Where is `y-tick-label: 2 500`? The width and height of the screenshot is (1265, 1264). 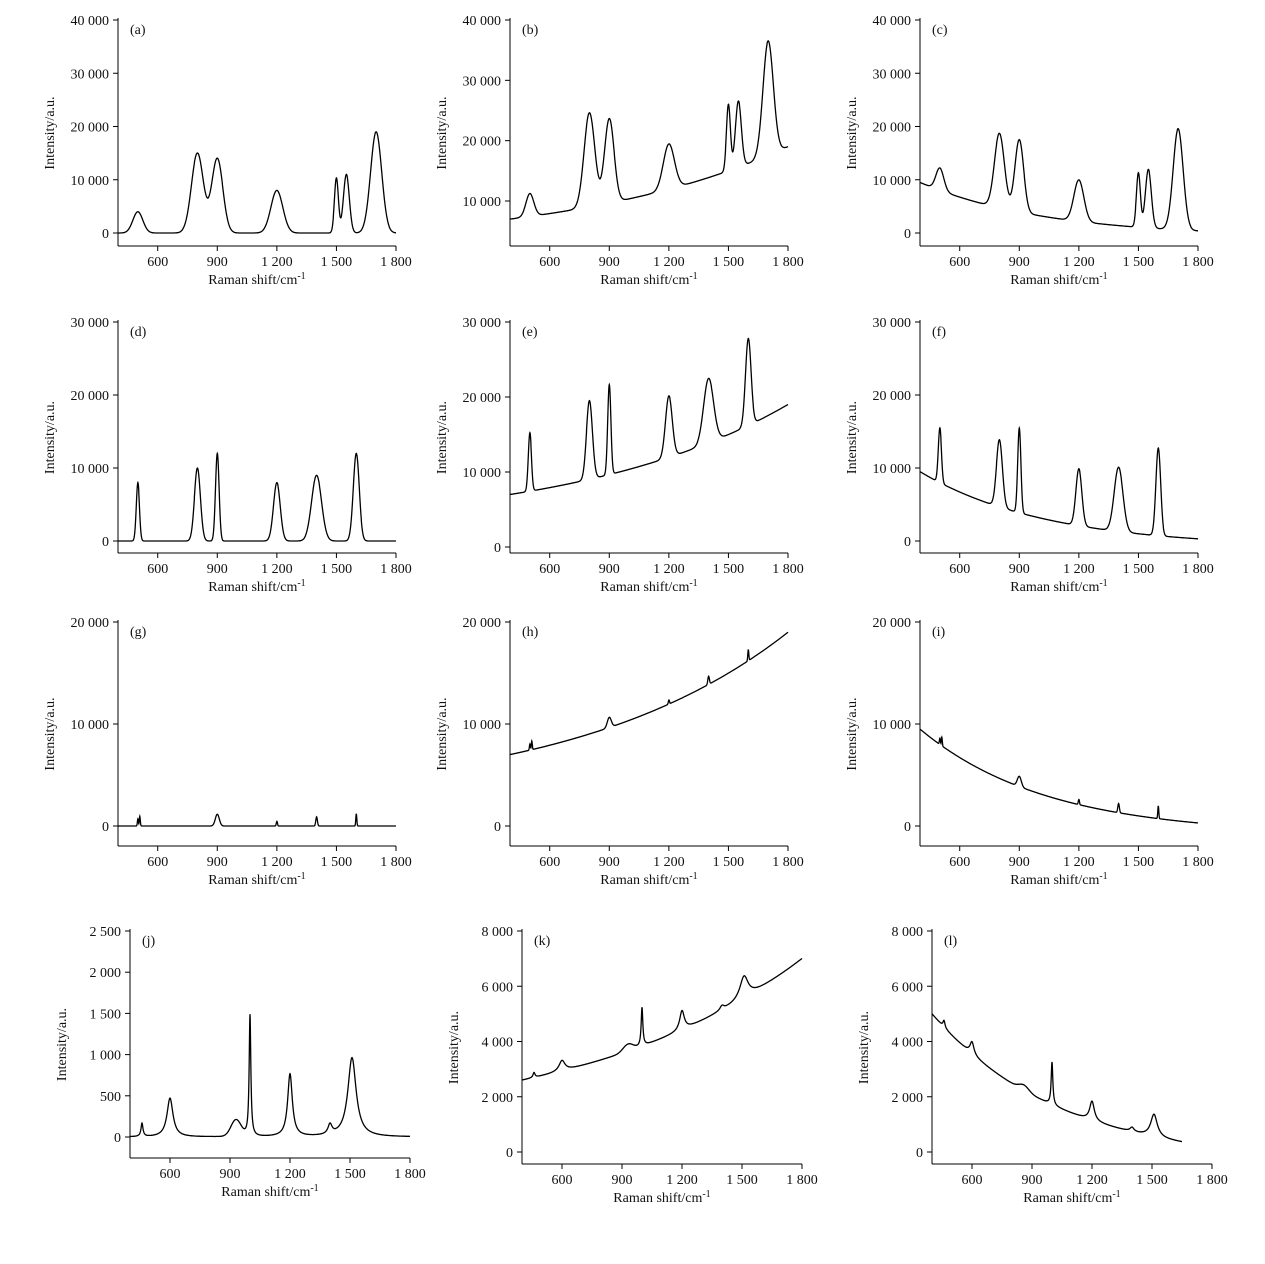 y-tick-label: 2 500 is located at coordinates (106, 932).